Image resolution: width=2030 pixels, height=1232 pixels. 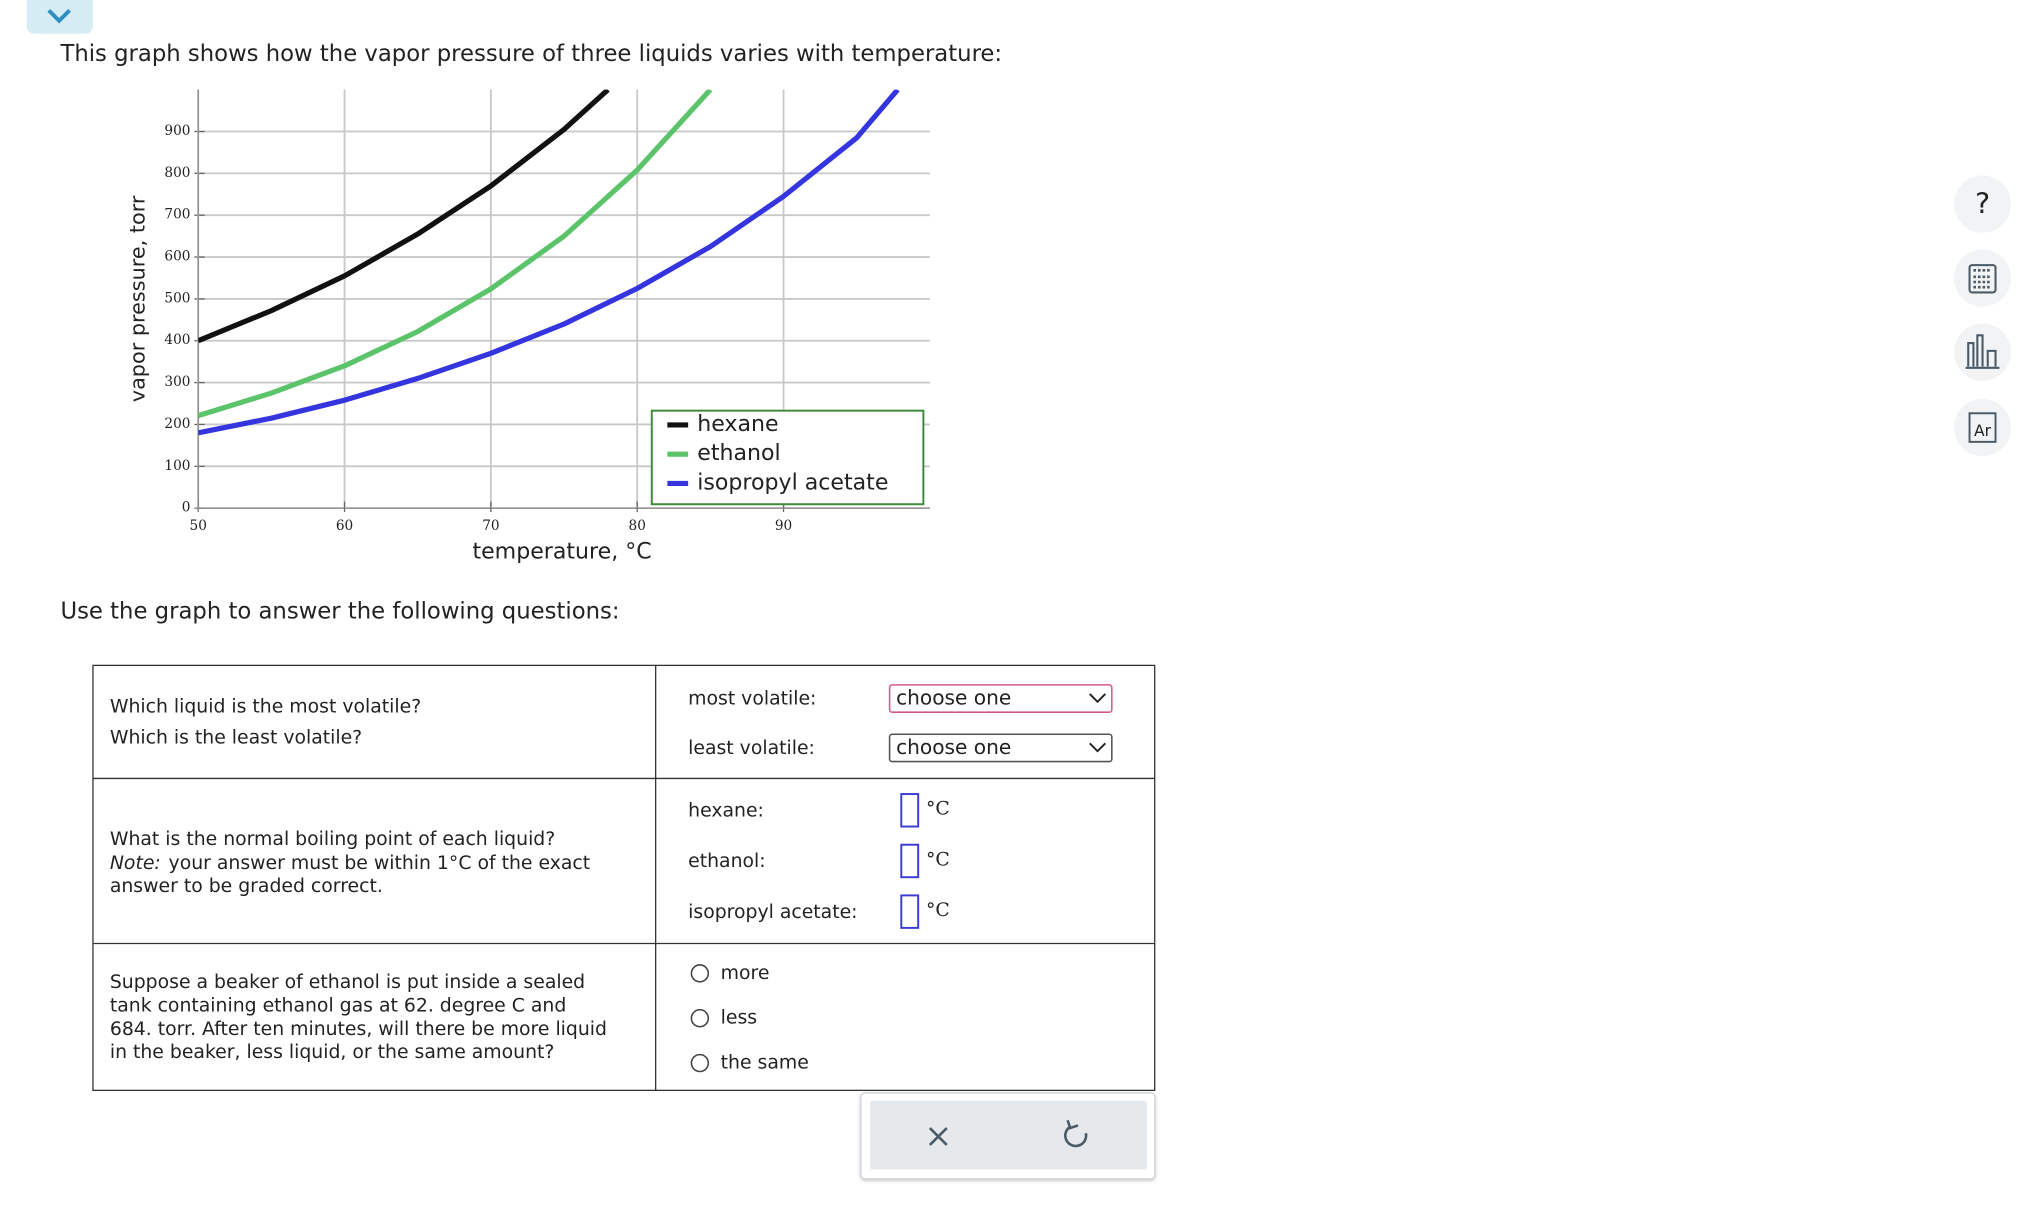 I want to click on y-tick-label: 100, so click(x=177, y=466).